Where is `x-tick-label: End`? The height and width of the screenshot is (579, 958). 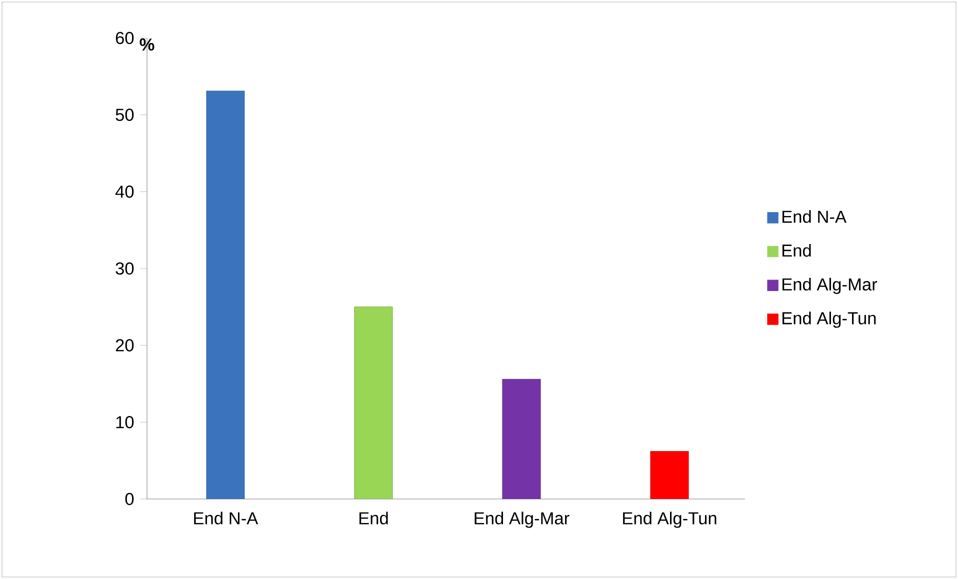
x-tick-label: End is located at coordinates (373, 518).